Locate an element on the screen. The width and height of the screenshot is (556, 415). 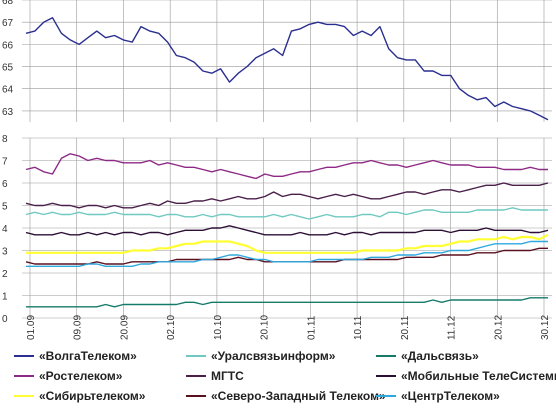
x-tick-label: 11.12 is located at coordinates (452, 327).